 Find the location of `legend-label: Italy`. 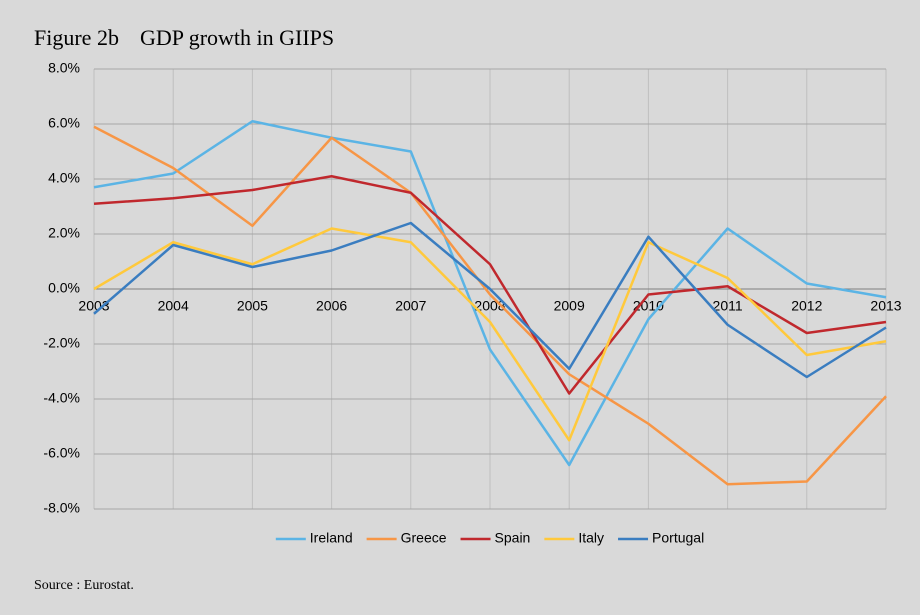

legend-label: Italy is located at coordinates (591, 538).